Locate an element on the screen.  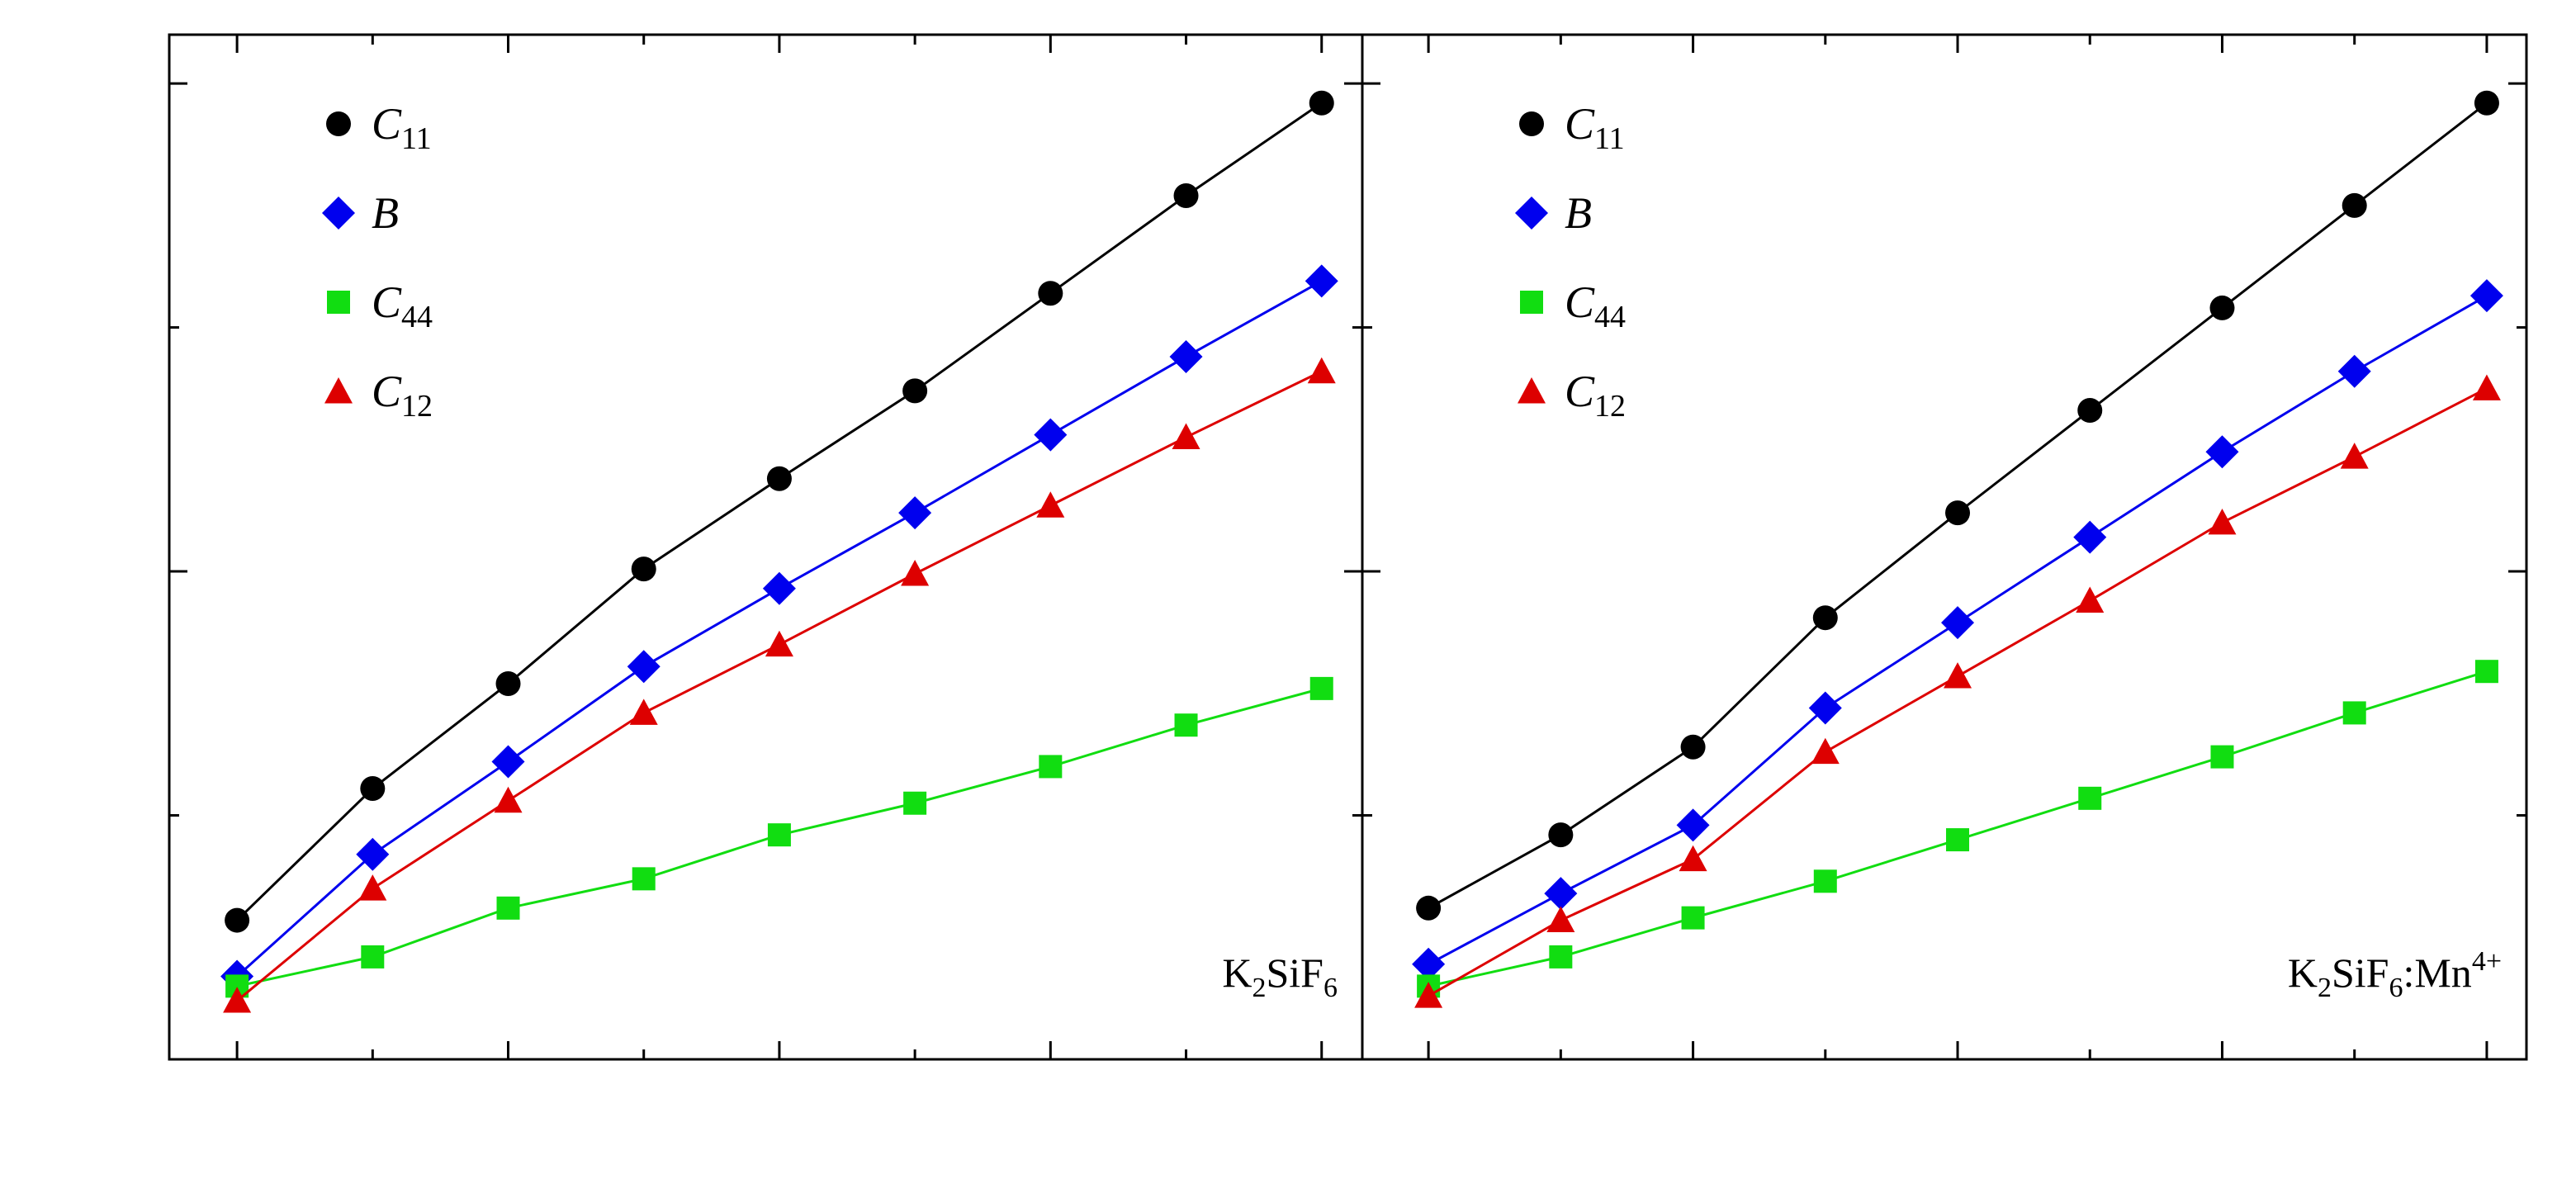
legend-label-sub: 11 is located at coordinates (1609, 138).